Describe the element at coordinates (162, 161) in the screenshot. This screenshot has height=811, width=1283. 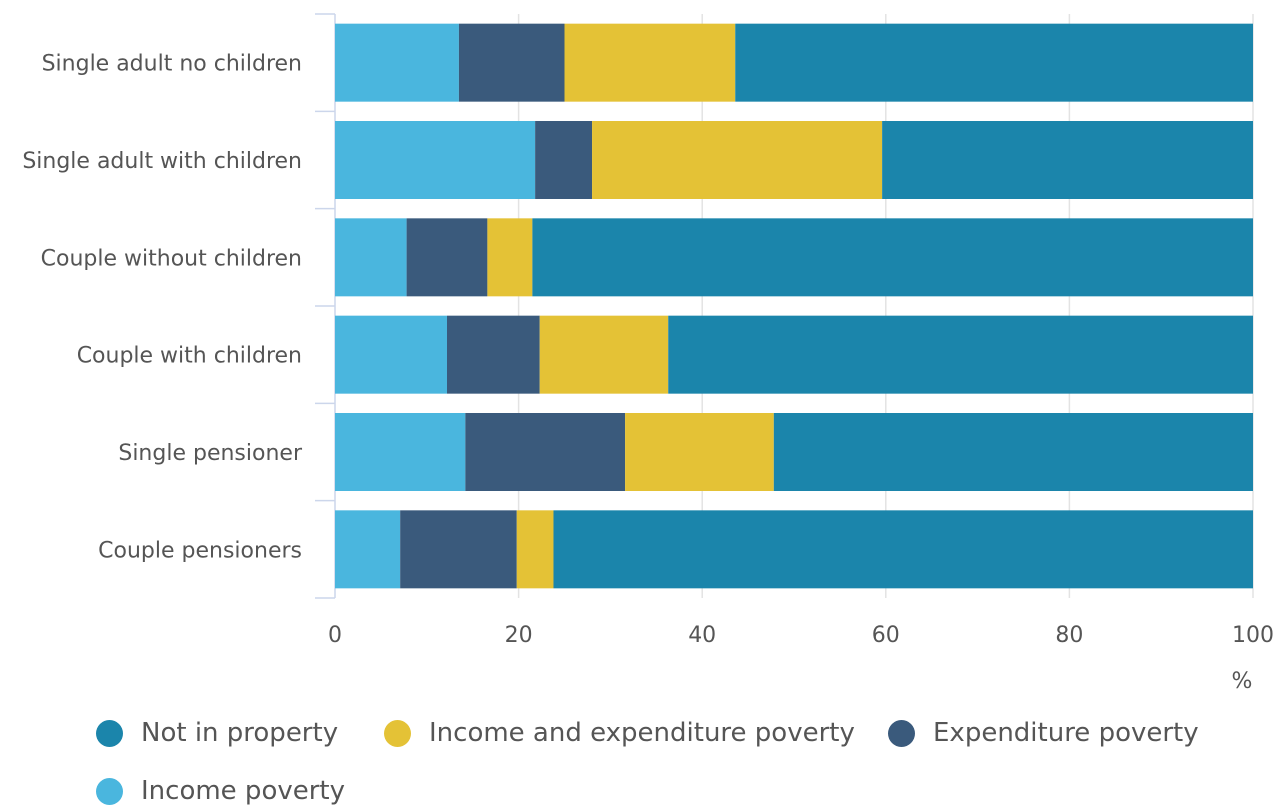
I see `category-label: Single adult with children` at that location.